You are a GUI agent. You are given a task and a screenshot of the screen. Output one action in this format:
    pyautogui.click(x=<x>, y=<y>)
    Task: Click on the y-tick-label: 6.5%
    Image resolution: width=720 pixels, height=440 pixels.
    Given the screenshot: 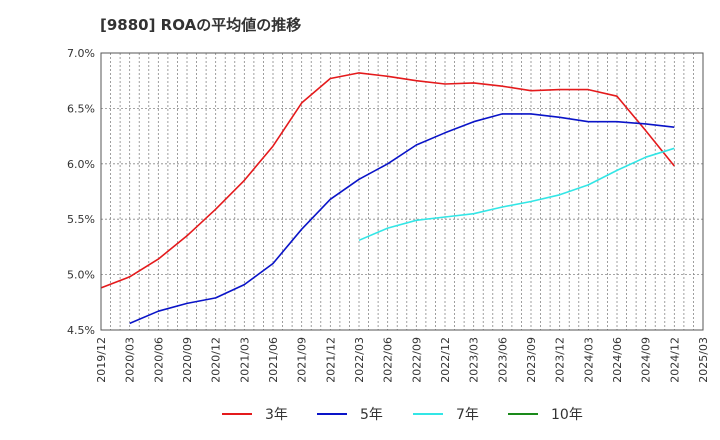 What is the action you would take?
    pyautogui.click(x=81, y=108)
    